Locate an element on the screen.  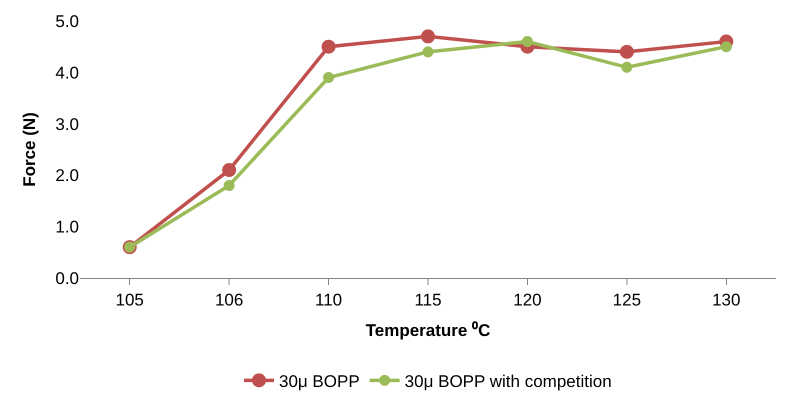
x-tick-label: 105 is located at coordinates (130, 300).